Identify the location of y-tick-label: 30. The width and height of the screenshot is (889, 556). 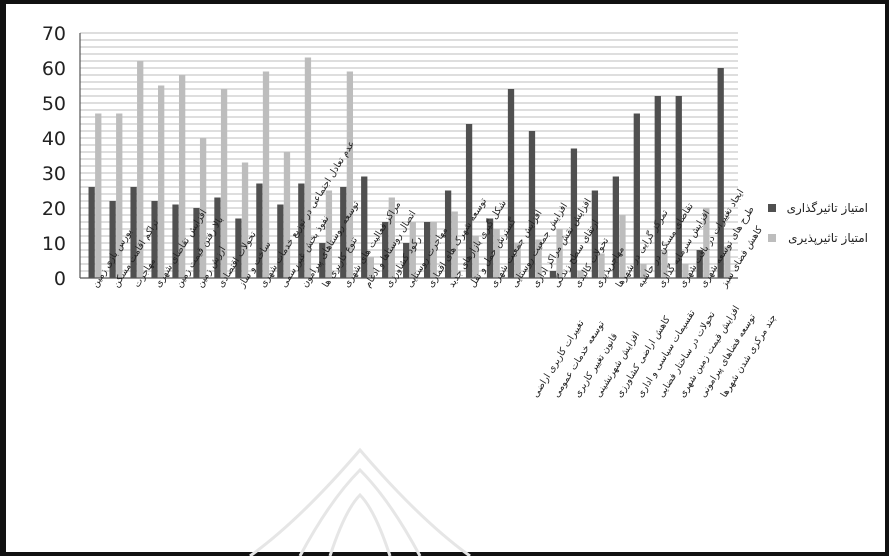
(54, 174).